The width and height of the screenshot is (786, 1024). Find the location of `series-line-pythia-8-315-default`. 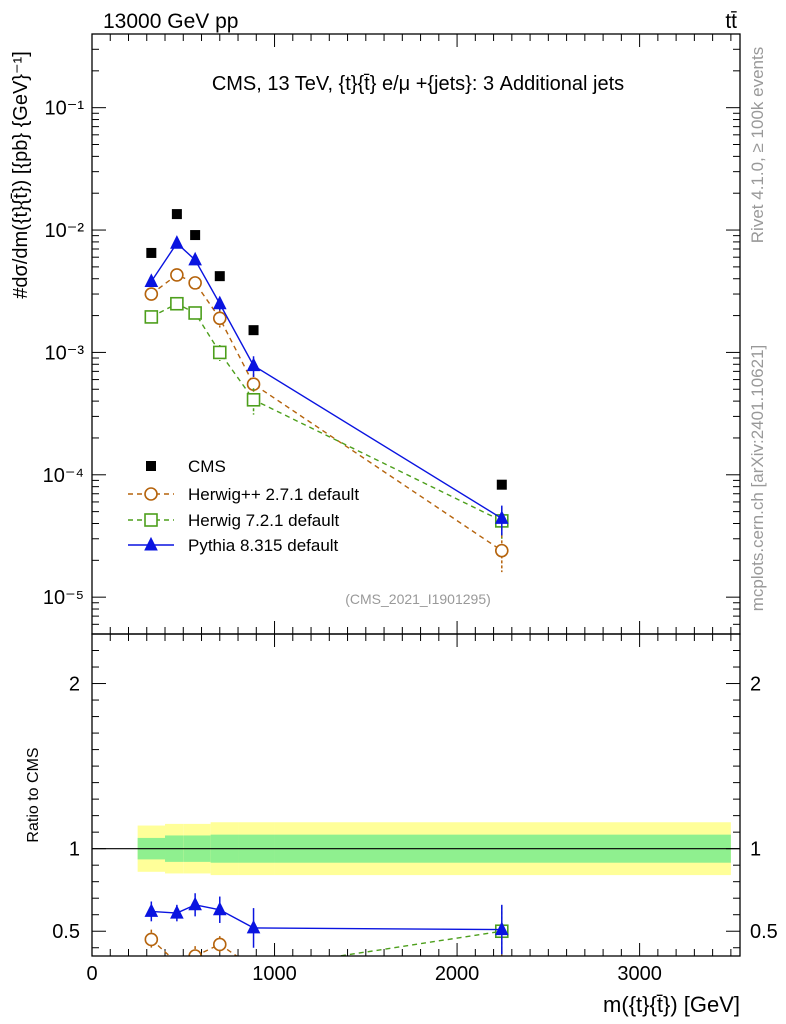

series-line-pythia-8-315-default is located at coordinates (326, 381).